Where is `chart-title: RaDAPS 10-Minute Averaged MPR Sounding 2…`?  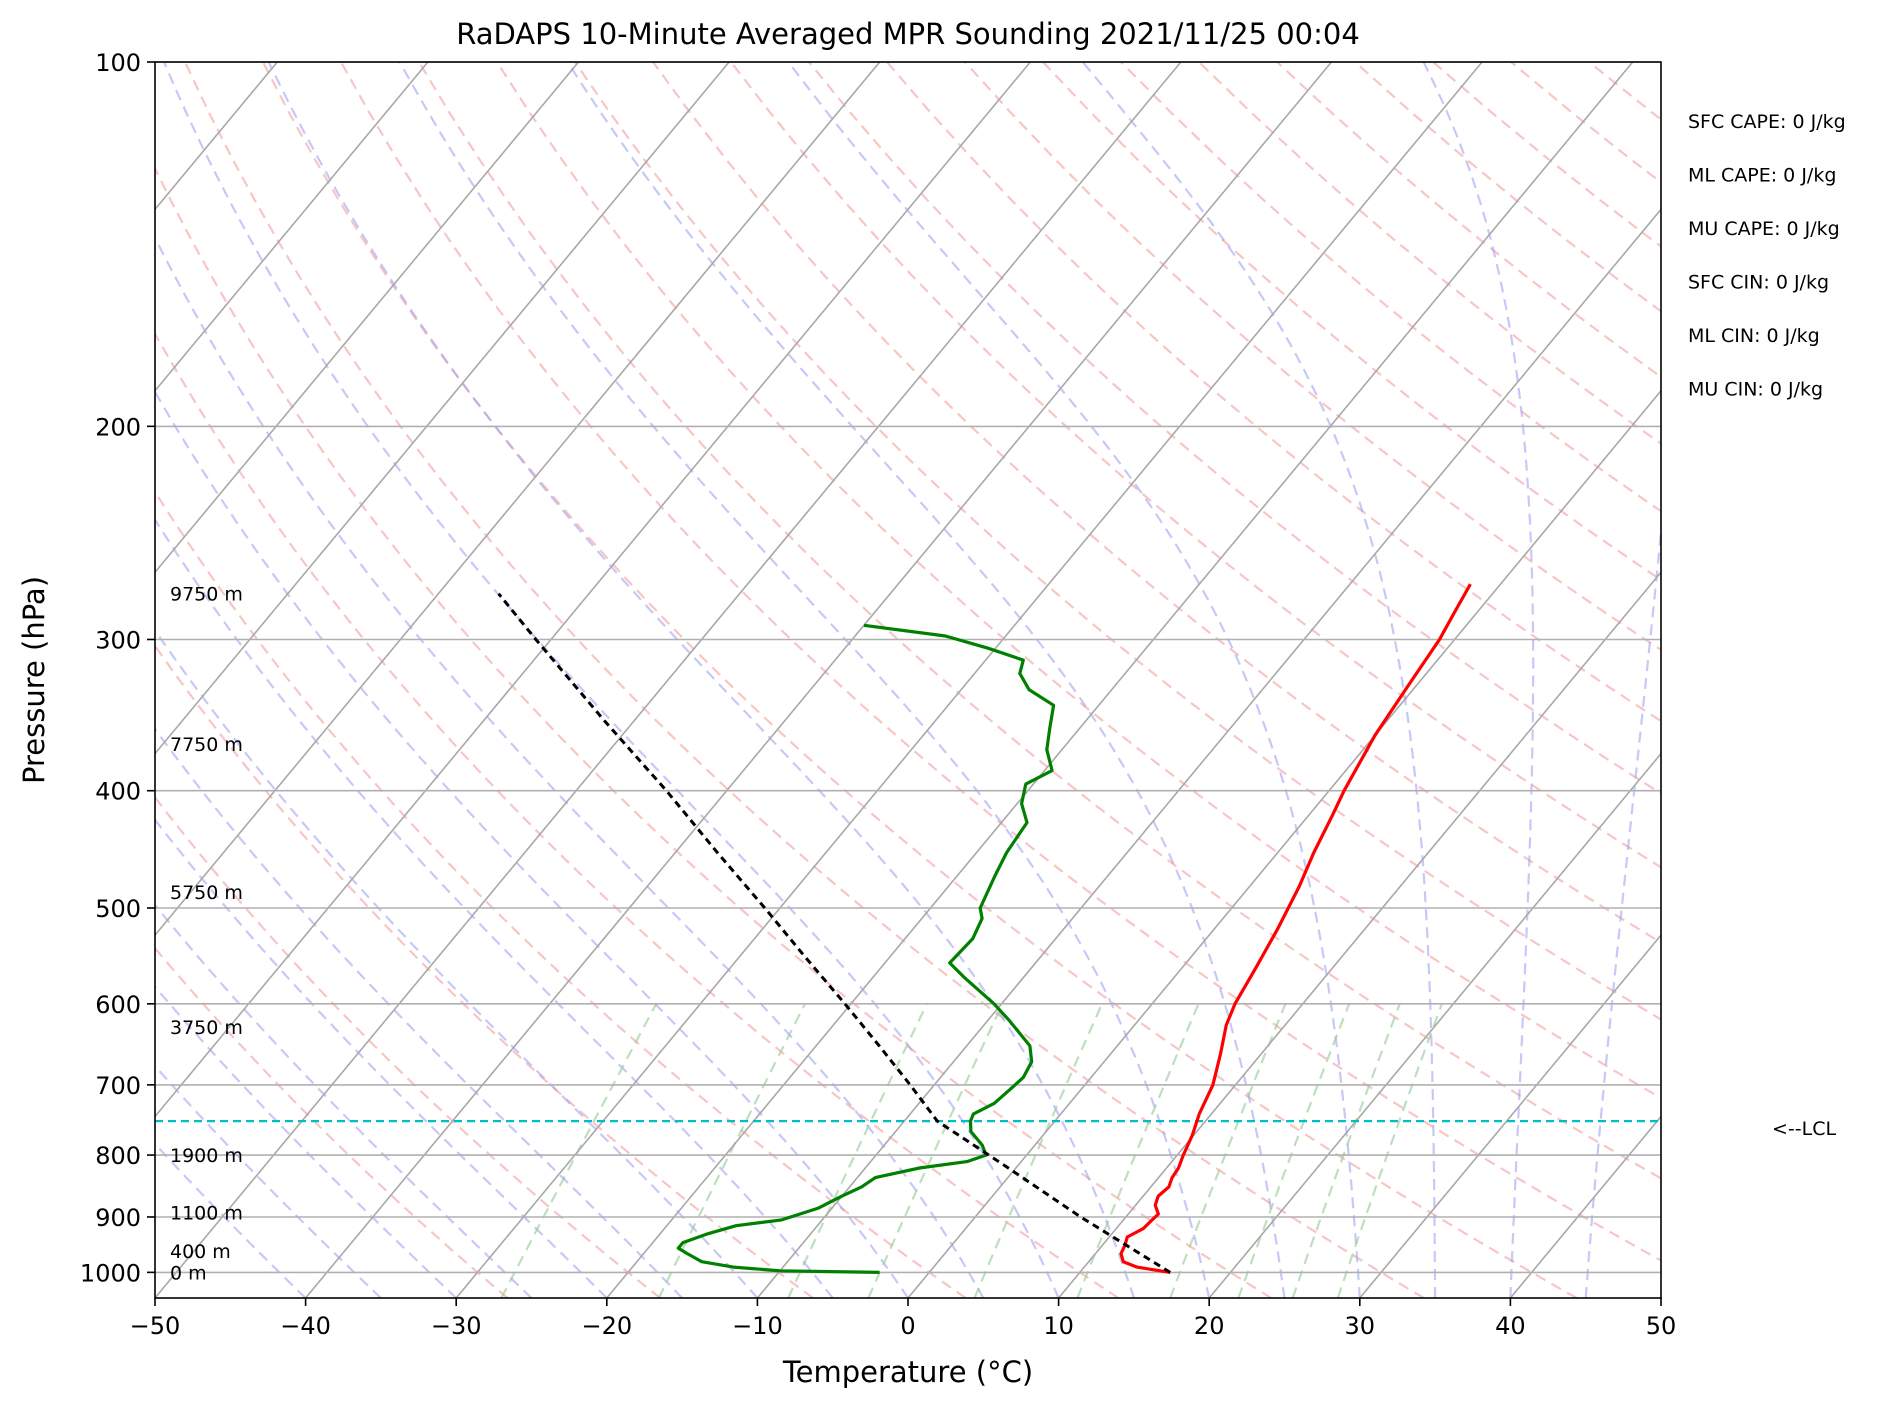
chart-title: RaDAPS 10-Minute Averaged MPR Sounding 2… is located at coordinates (908, 34).